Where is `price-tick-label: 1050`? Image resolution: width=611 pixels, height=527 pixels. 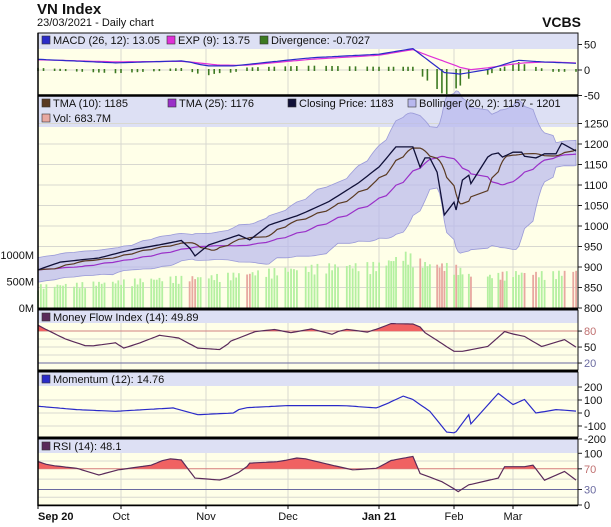
price-tick-label: 1050 is located at coordinates (596, 207).